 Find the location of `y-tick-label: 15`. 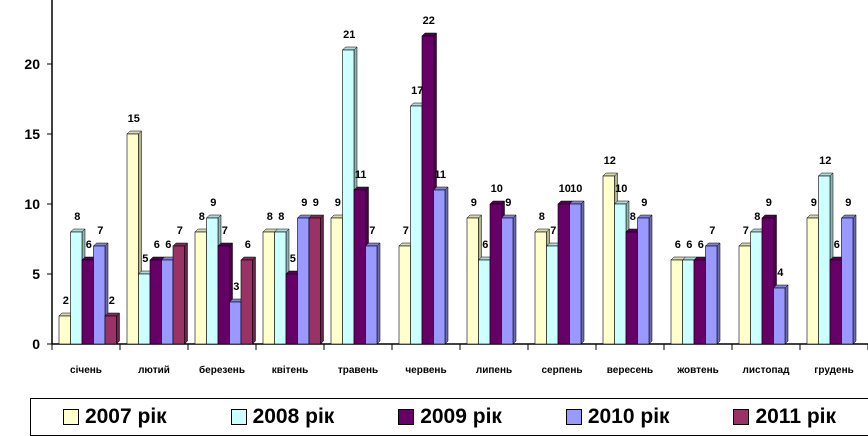

y-tick-label: 15 is located at coordinates (32, 134).